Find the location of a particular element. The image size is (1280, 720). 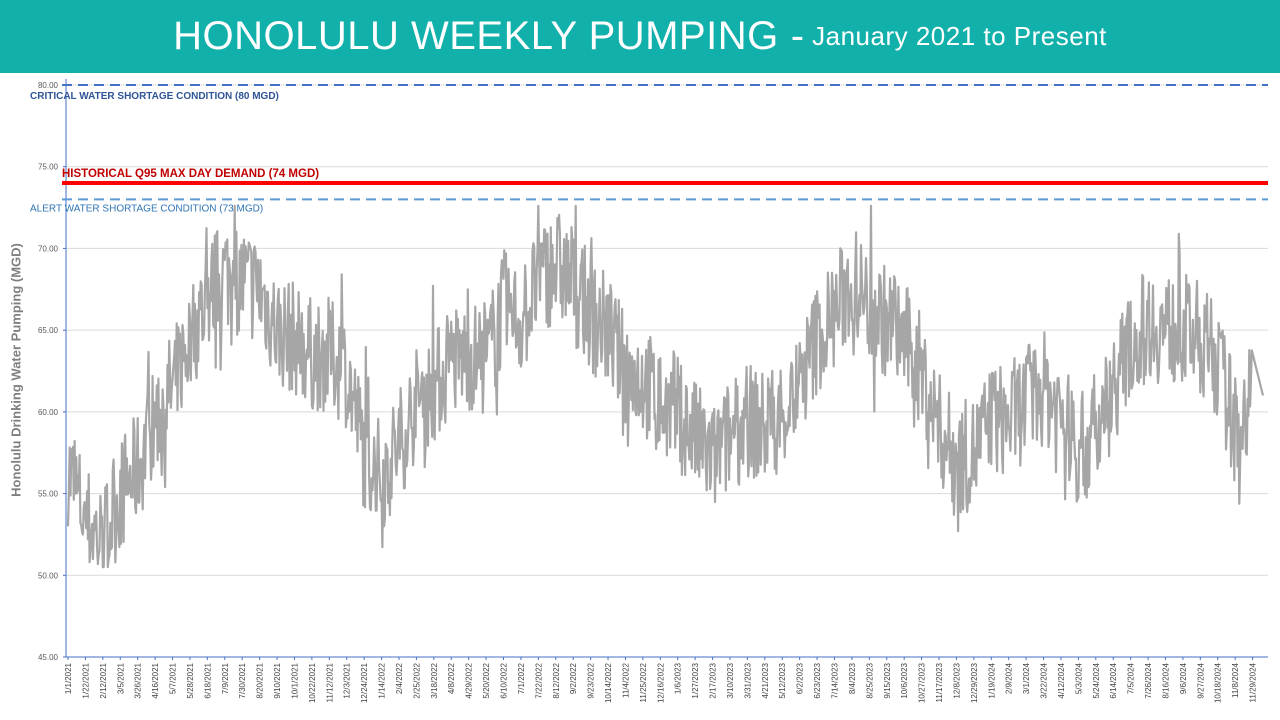

title-subtitle: January 2021 to Present is located at coordinates (959, 36).